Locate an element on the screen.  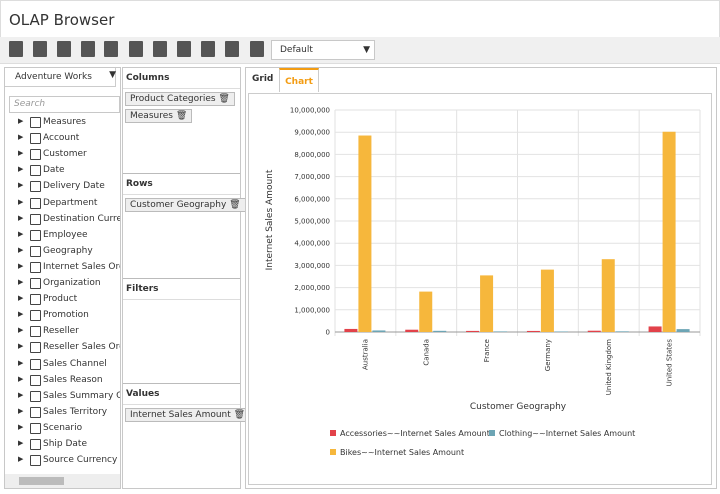
tree-item: Account is located at coordinates (61, 138).